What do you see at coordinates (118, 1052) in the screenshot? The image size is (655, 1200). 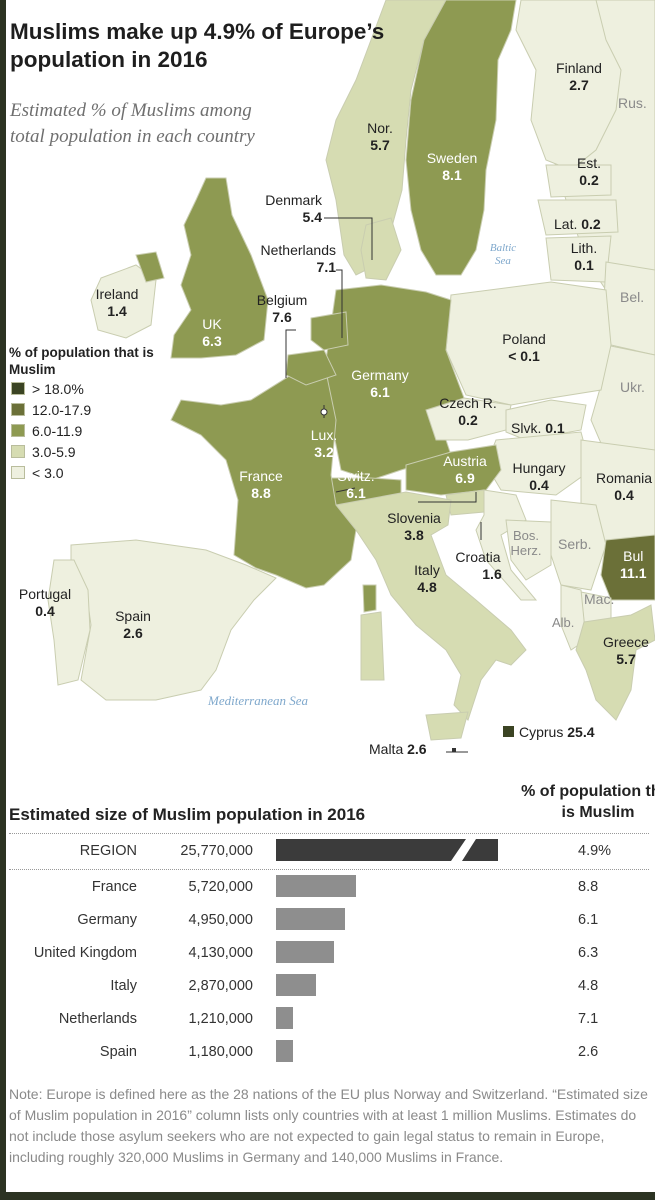 I see `row-name: Spain` at bounding box center [118, 1052].